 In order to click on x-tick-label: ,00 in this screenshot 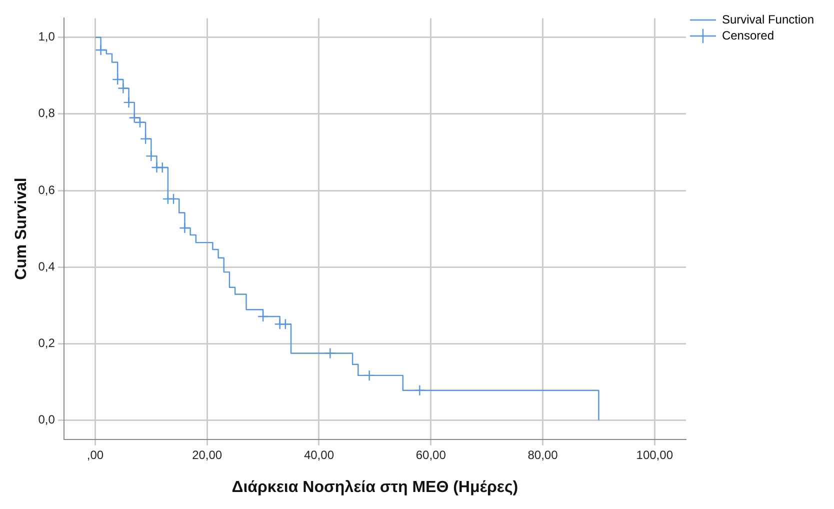, I will do `click(95, 455)`.